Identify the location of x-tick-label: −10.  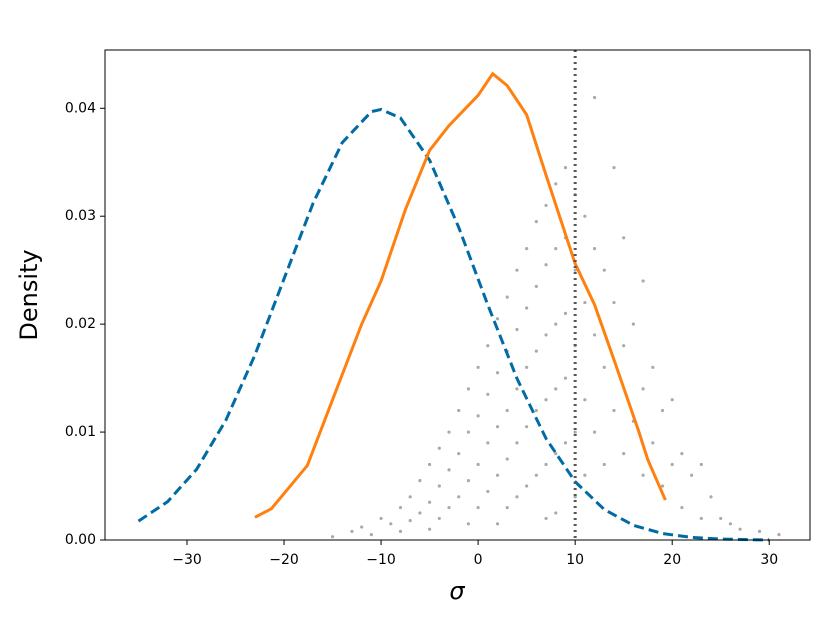
(381, 560).